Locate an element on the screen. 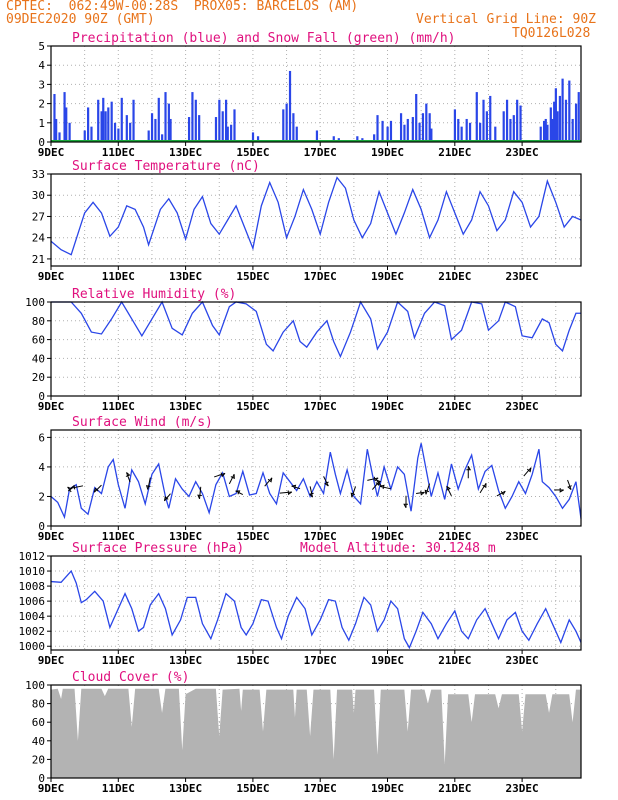 The image size is (618, 800). y-tick-label: 27 is located at coordinates (38, 216).